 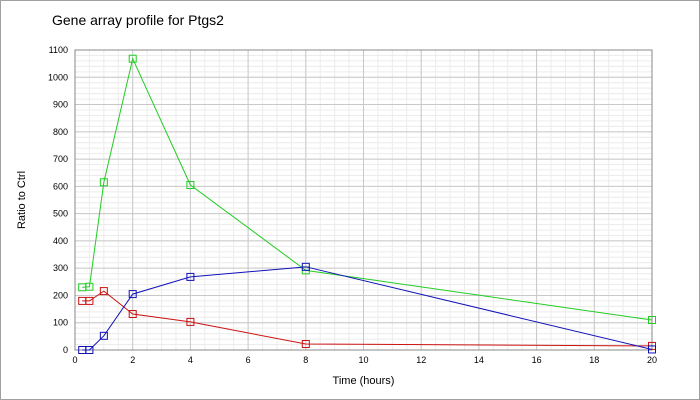 I want to click on x-tick-label: 20, so click(x=652, y=360).